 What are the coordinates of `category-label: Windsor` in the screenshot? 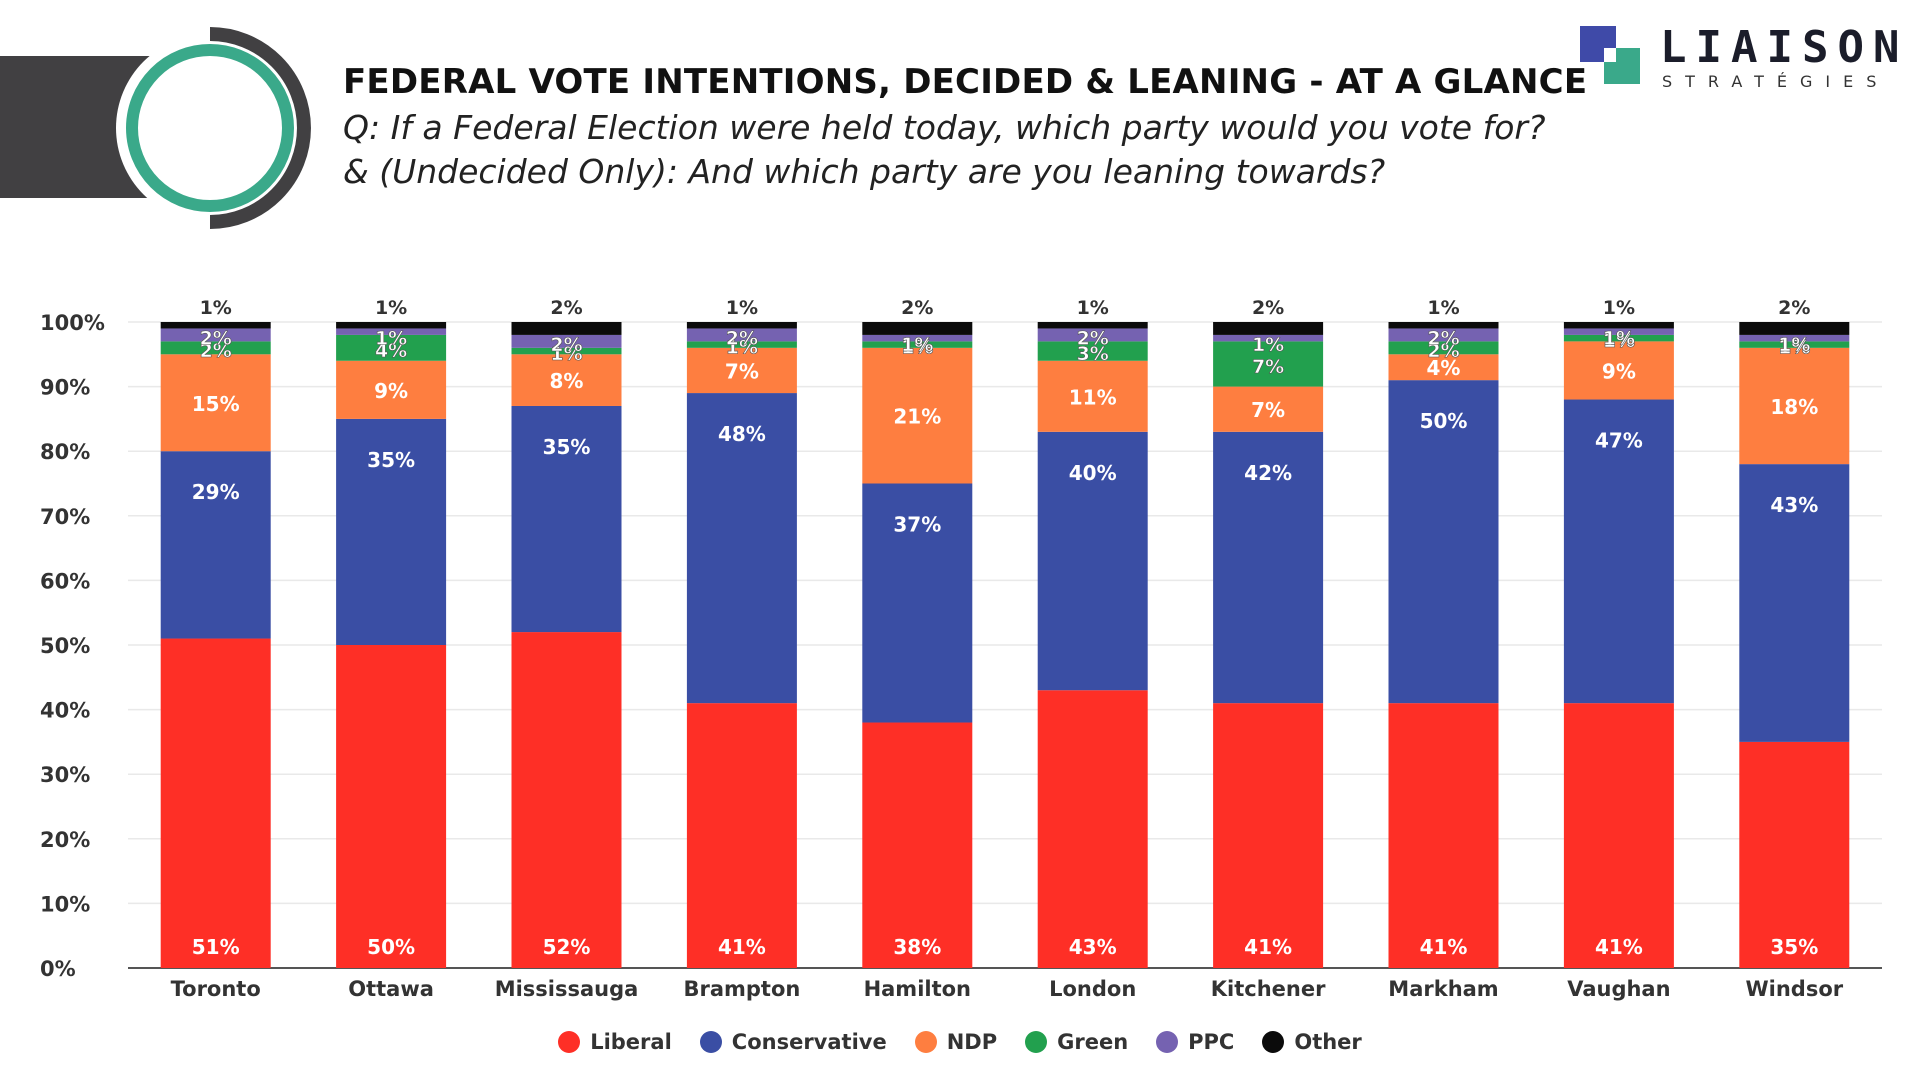 It's located at (1794, 989).